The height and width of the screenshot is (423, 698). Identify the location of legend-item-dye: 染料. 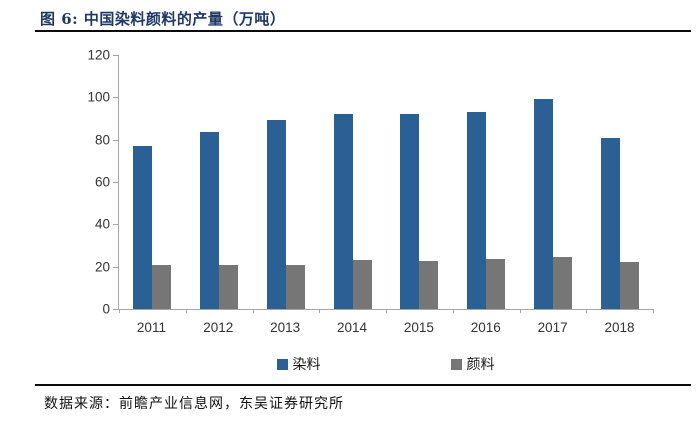
(298, 364).